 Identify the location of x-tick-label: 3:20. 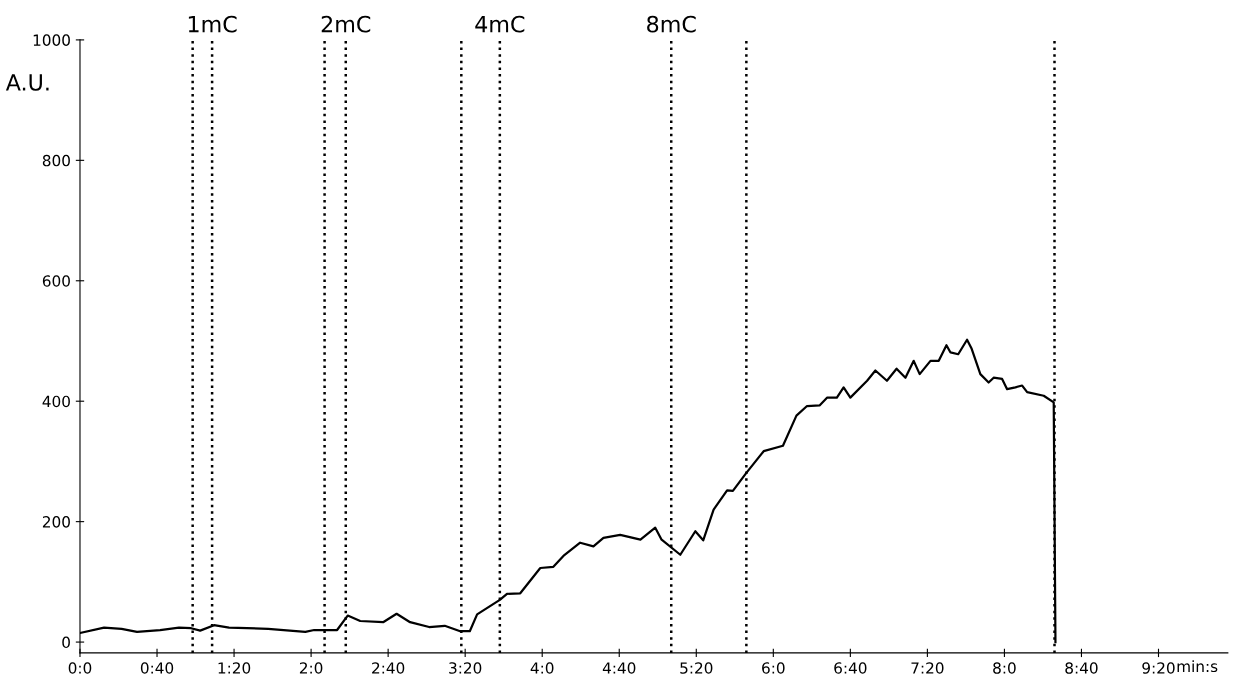
(465, 668).